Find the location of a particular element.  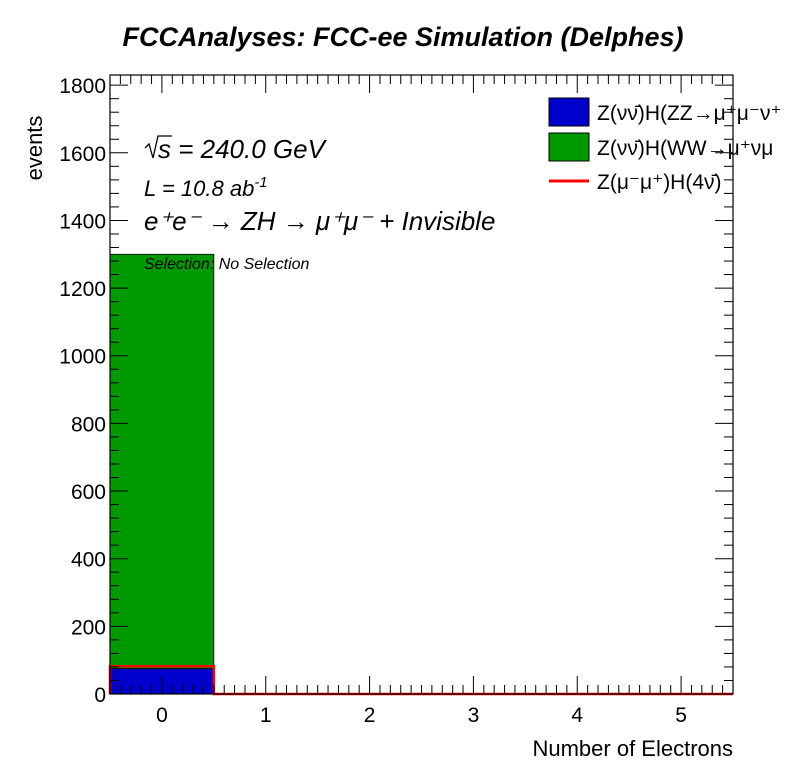

x-tick-label: 5 is located at coordinates (681, 715).